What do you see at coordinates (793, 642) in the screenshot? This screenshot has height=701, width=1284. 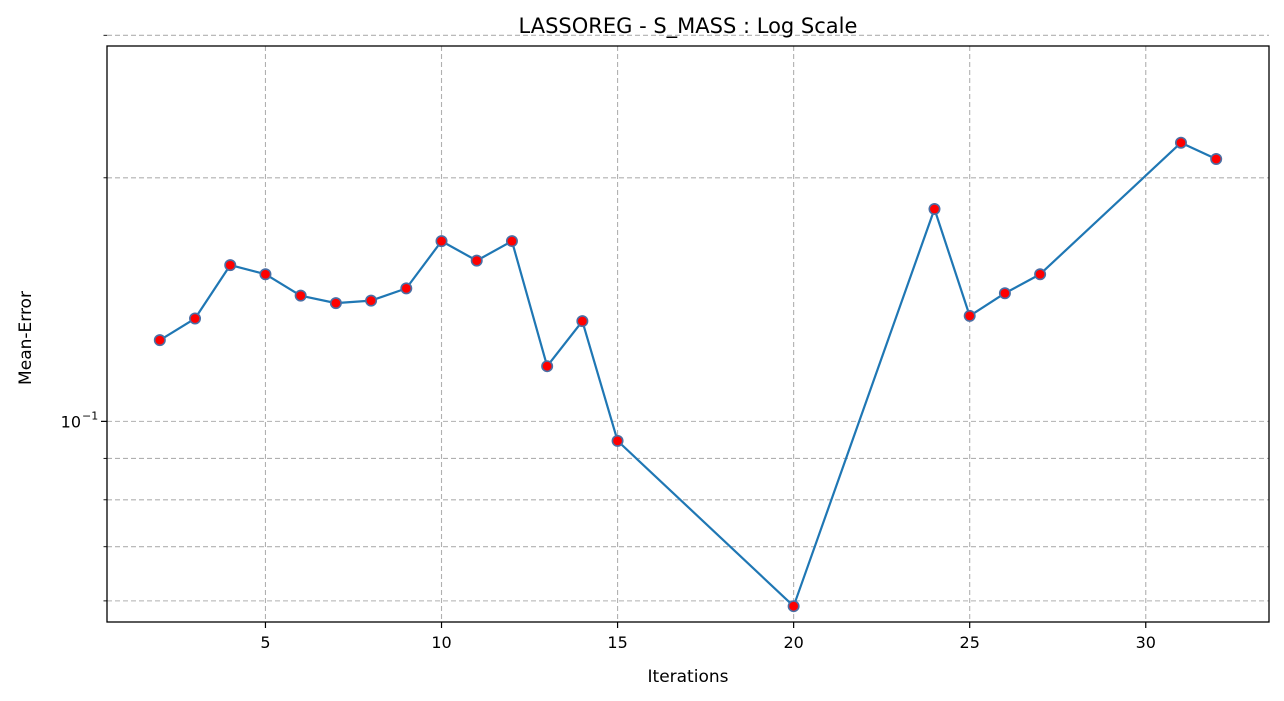 I see `x-tick-label: 20` at bounding box center [793, 642].